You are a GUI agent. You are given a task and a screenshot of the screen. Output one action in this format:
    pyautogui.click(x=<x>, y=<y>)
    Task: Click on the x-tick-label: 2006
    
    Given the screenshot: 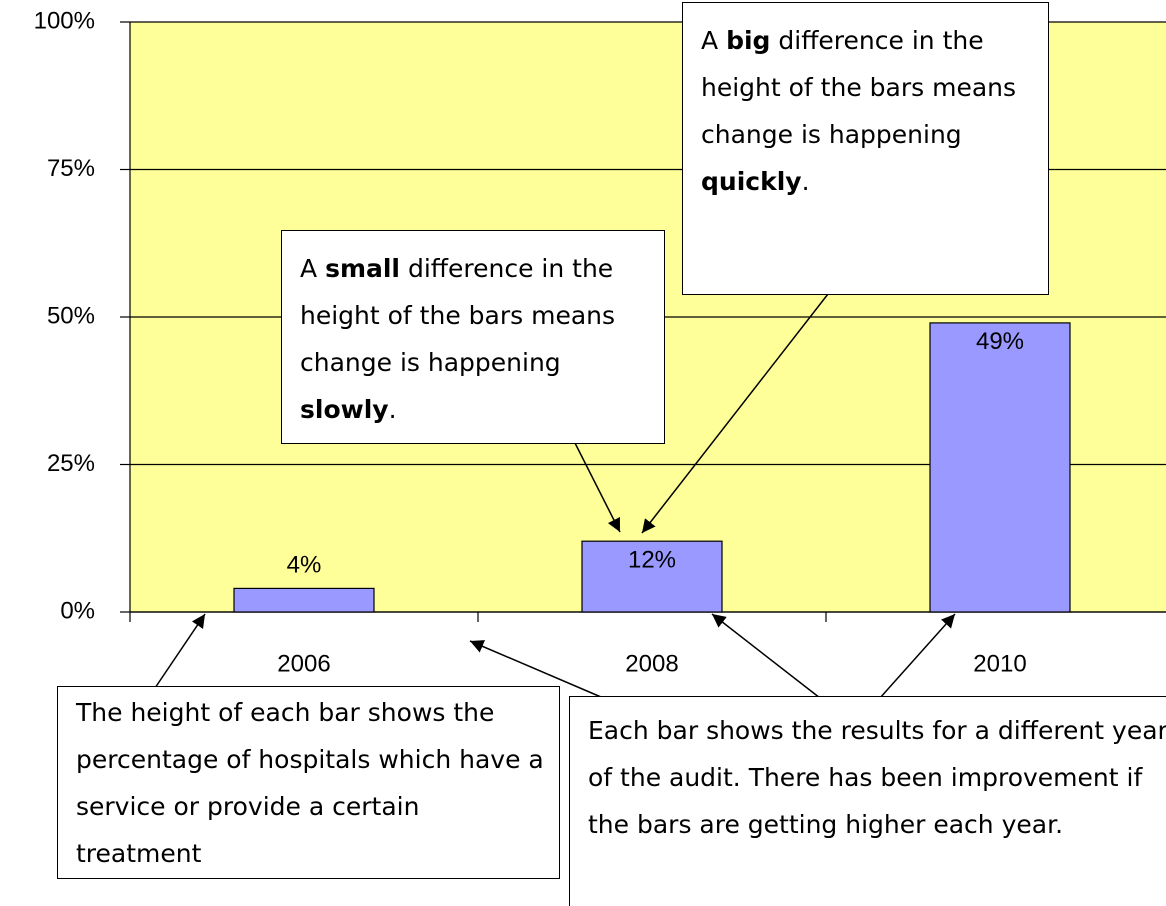 What is the action you would take?
    pyautogui.click(x=303, y=663)
    